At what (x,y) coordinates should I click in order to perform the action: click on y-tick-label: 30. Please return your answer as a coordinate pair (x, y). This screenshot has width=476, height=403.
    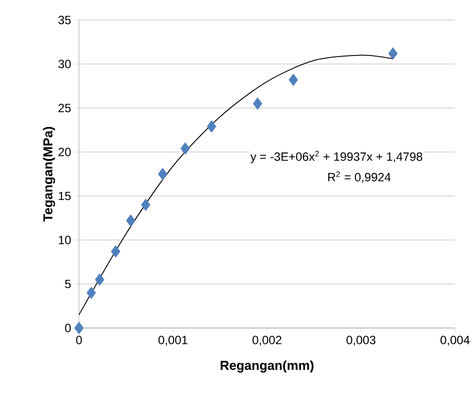
    Looking at the image, I should click on (64, 64).